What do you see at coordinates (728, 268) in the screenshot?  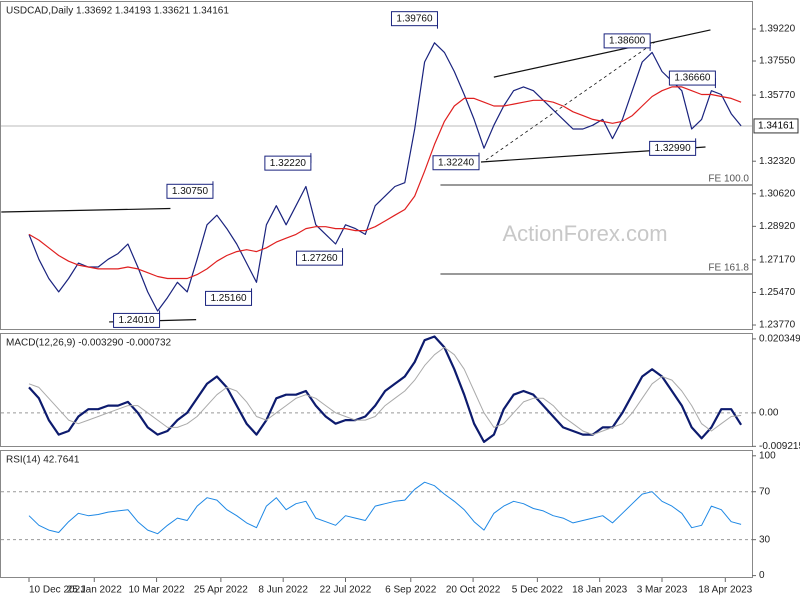 I see `fe-level-label: FE 161.8` at bounding box center [728, 268].